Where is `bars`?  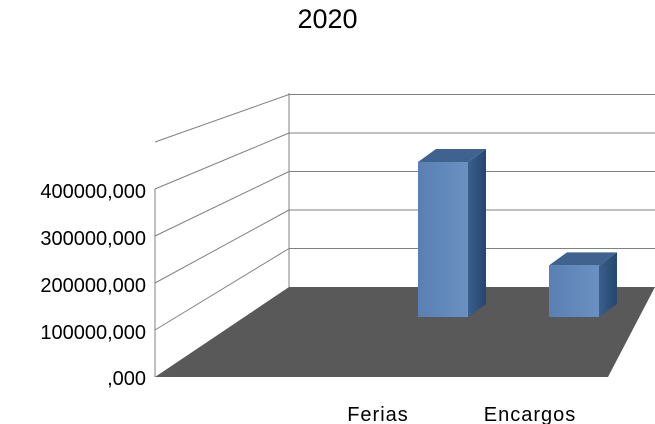 bars is located at coordinates (517, 233).